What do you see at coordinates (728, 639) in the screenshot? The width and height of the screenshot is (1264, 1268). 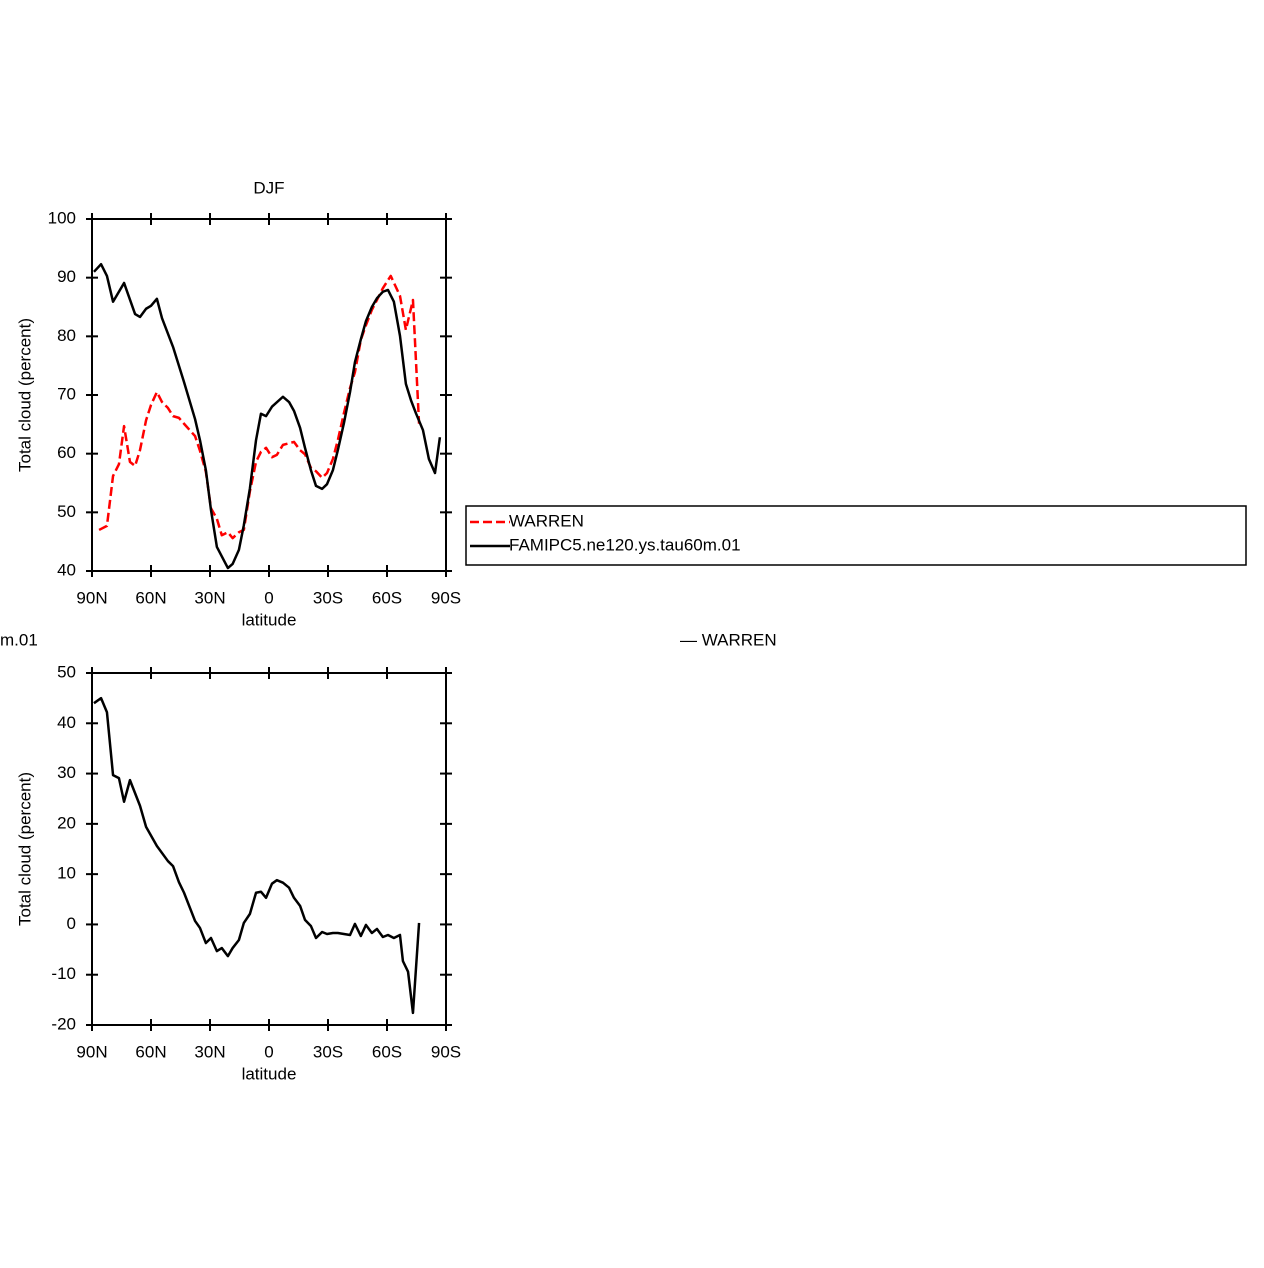 I see `annotation: — WARREN` at bounding box center [728, 639].